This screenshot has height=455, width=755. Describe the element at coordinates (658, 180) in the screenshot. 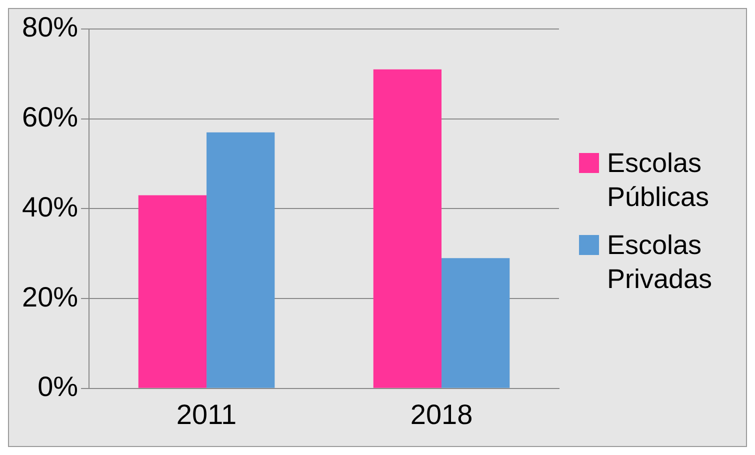

I see `legend-label: Escolas Públicas` at that location.